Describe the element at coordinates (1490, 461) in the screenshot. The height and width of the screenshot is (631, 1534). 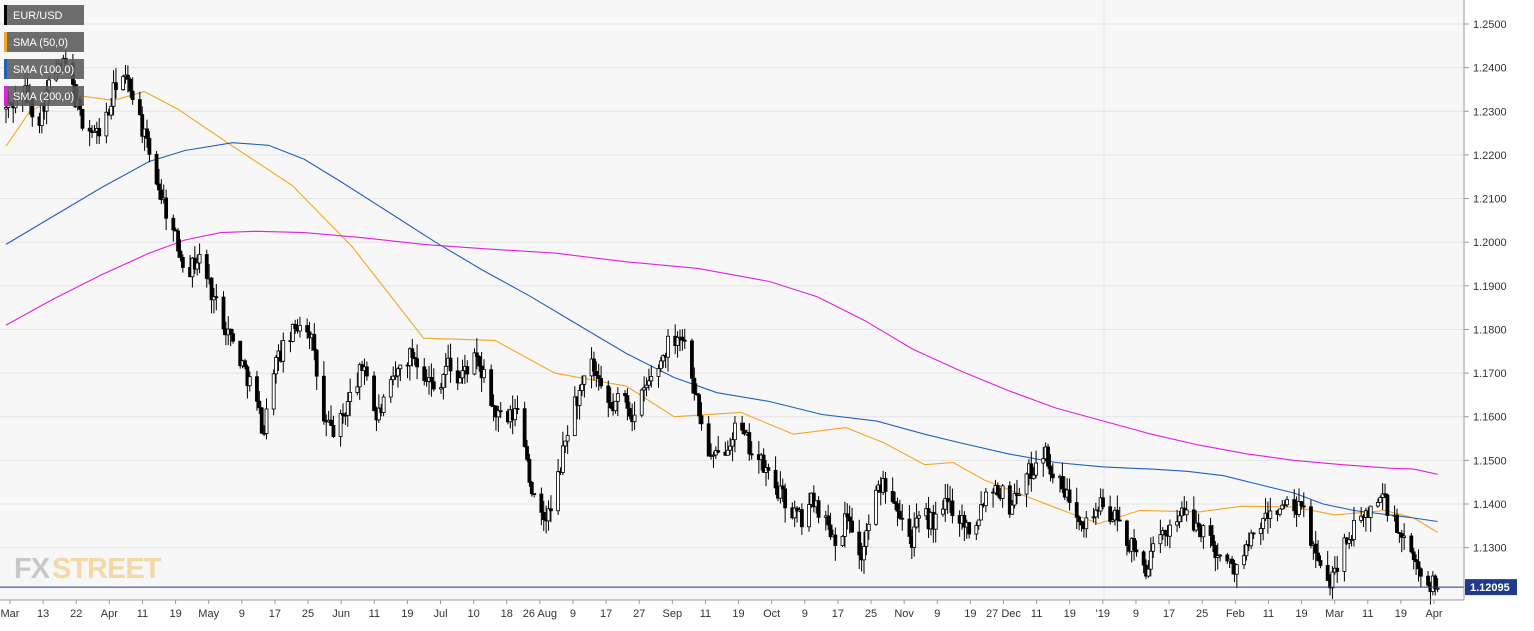
I see `y-tick-label: 1.1500` at that location.